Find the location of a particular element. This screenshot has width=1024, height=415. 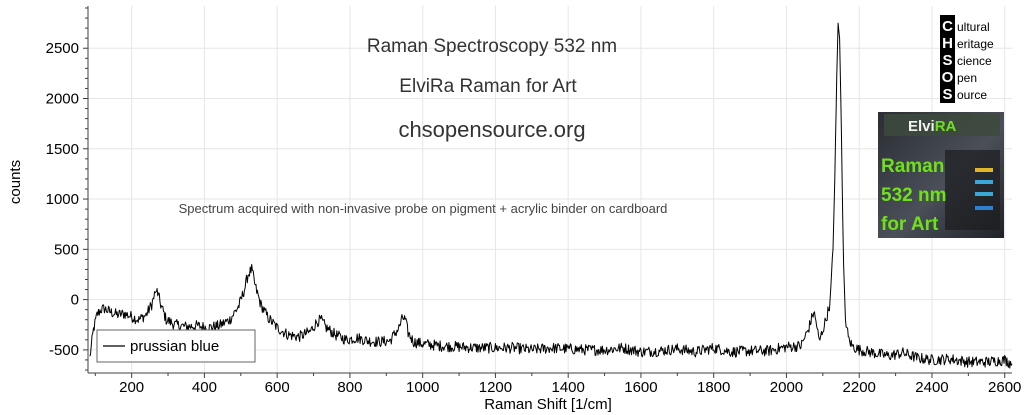

badge-device-panel is located at coordinates (972, 190).